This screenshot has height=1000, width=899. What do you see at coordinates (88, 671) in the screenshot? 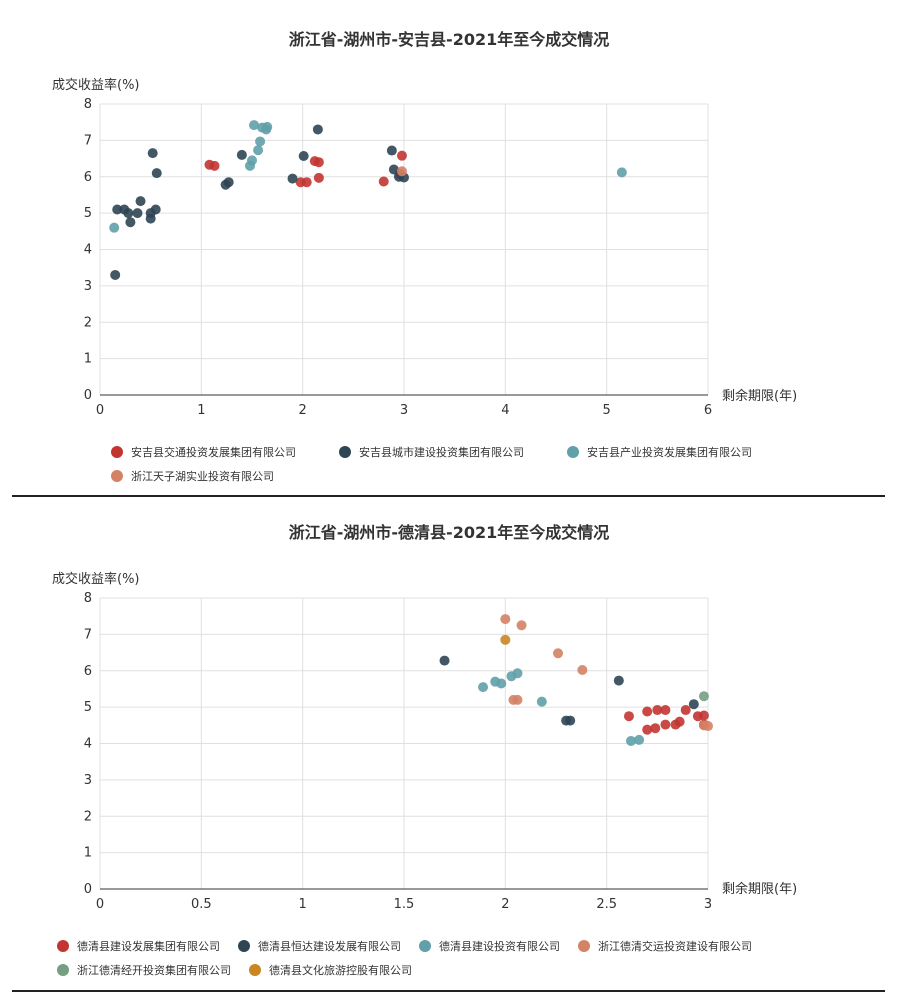
I see `y-tick-label: 6` at bounding box center [88, 671].